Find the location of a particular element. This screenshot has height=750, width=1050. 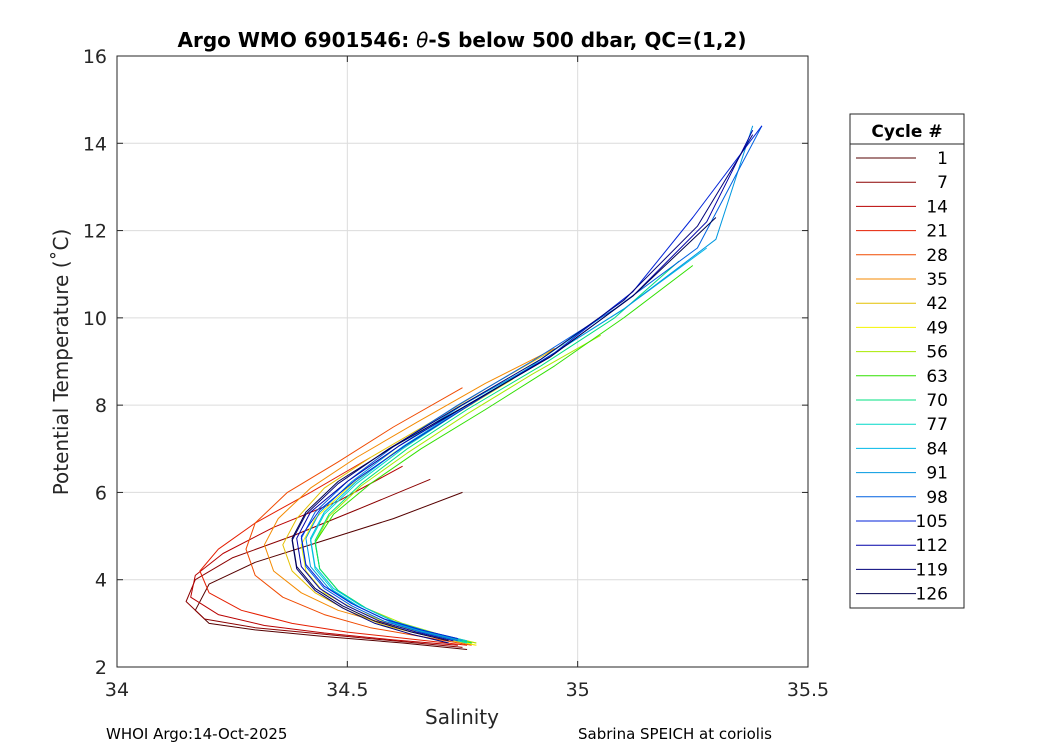

legend-label-cycle-42: 42 is located at coordinates (937, 304).